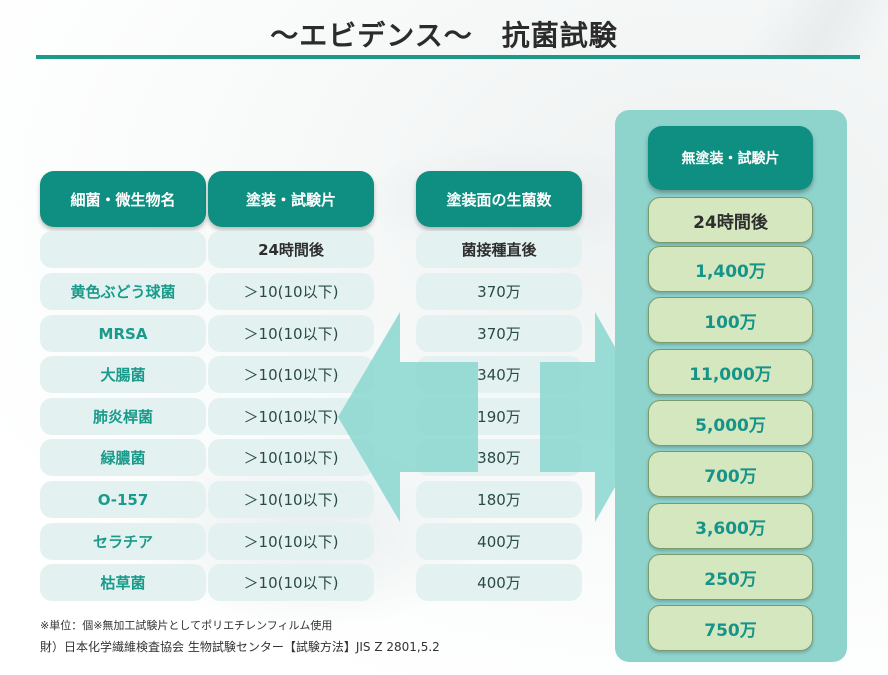 Image resolution: width=888 pixels, height=675 pixels. I want to click on bacteria-name-cell: MRSA, so click(123, 333).